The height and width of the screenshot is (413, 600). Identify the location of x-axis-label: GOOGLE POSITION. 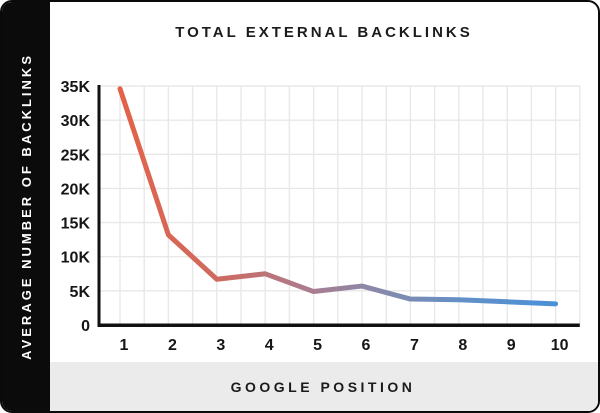
(323, 386).